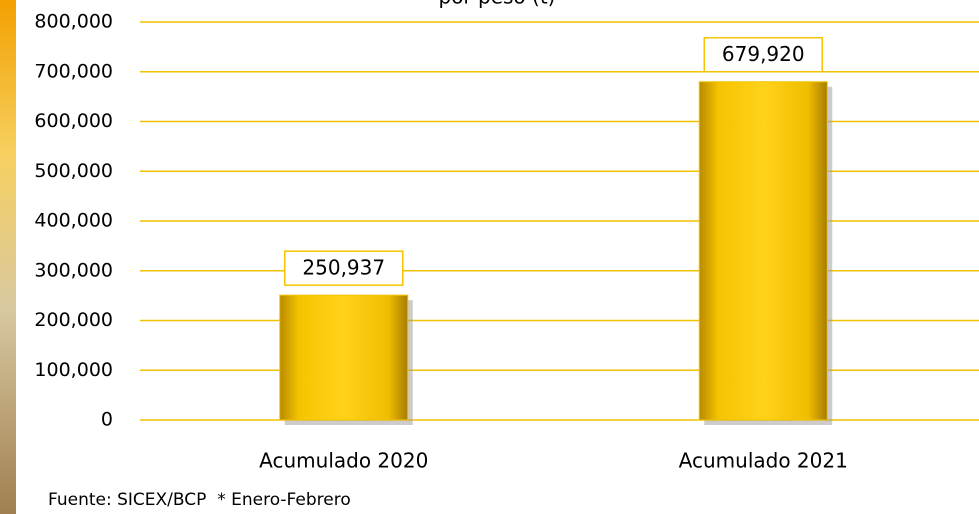 The width and height of the screenshot is (979, 514). What do you see at coordinates (73, 370) in the screenshot?
I see `y-tick-label: 100,000` at bounding box center [73, 370].